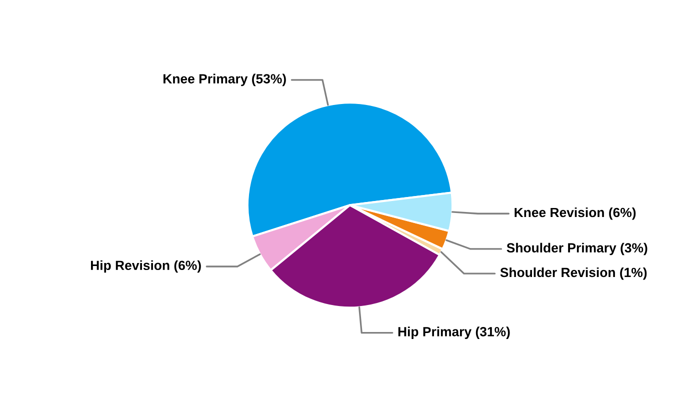 Image resolution: width=700 pixels, height=400 pixels. I want to click on slice-label: Hip Primary (31%), so click(454, 332).